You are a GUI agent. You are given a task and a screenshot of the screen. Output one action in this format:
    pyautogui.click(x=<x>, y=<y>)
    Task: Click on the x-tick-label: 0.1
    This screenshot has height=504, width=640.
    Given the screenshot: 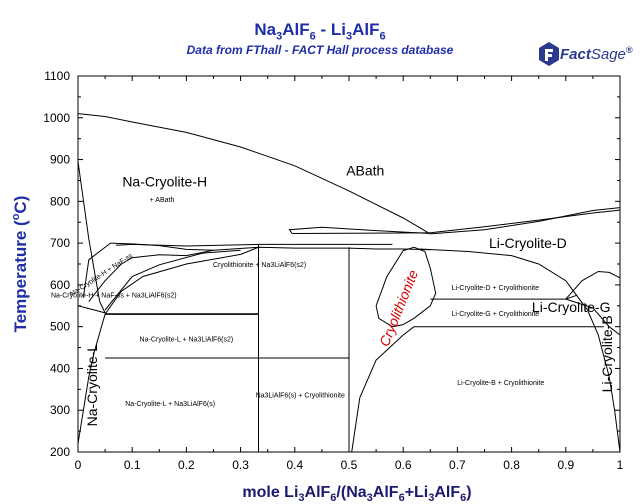 What is the action you would take?
    pyautogui.click(x=132, y=465)
    